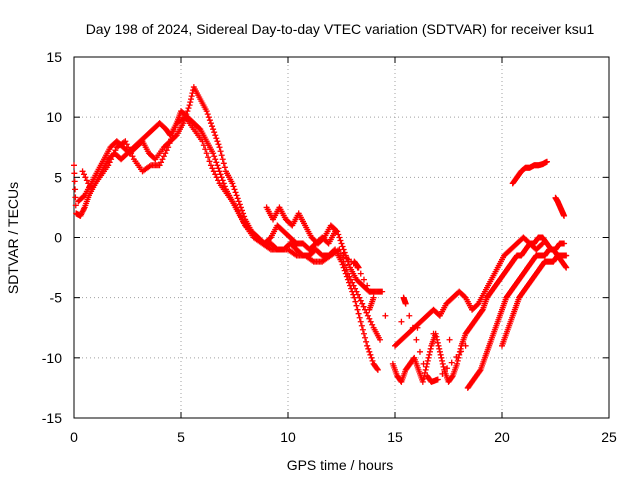 The image size is (640, 480). What do you see at coordinates (58, 177) in the screenshot?
I see `y-tick-label: 5` at bounding box center [58, 177].